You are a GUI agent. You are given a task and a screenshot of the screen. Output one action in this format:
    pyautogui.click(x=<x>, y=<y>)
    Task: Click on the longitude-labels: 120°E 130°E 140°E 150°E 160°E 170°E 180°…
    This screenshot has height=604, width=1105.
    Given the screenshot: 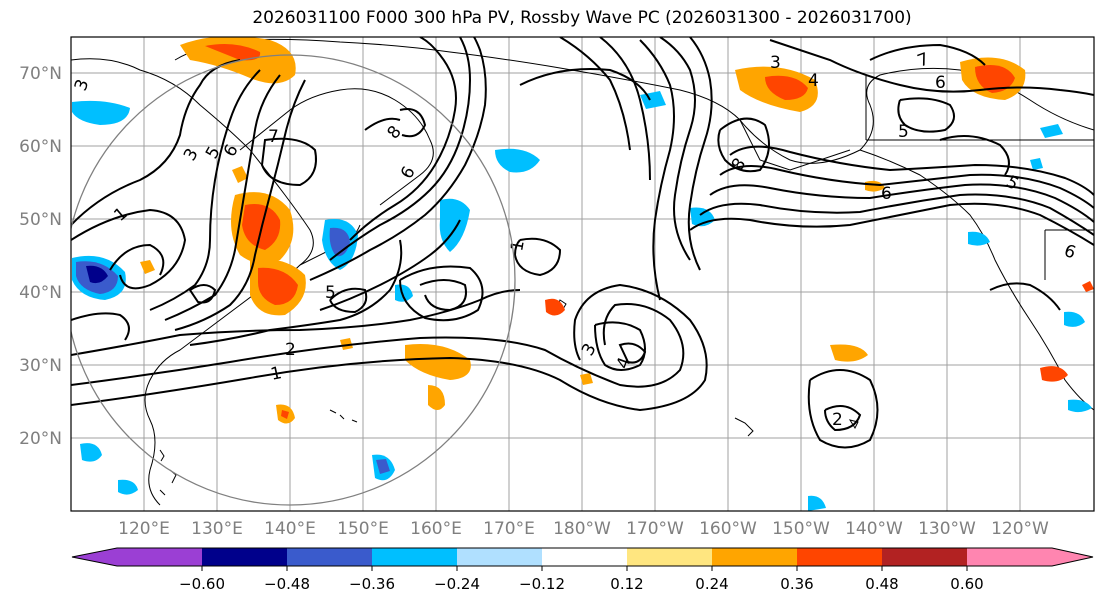 What is the action you would take?
    pyautogui.click(x=583, y=529)
    